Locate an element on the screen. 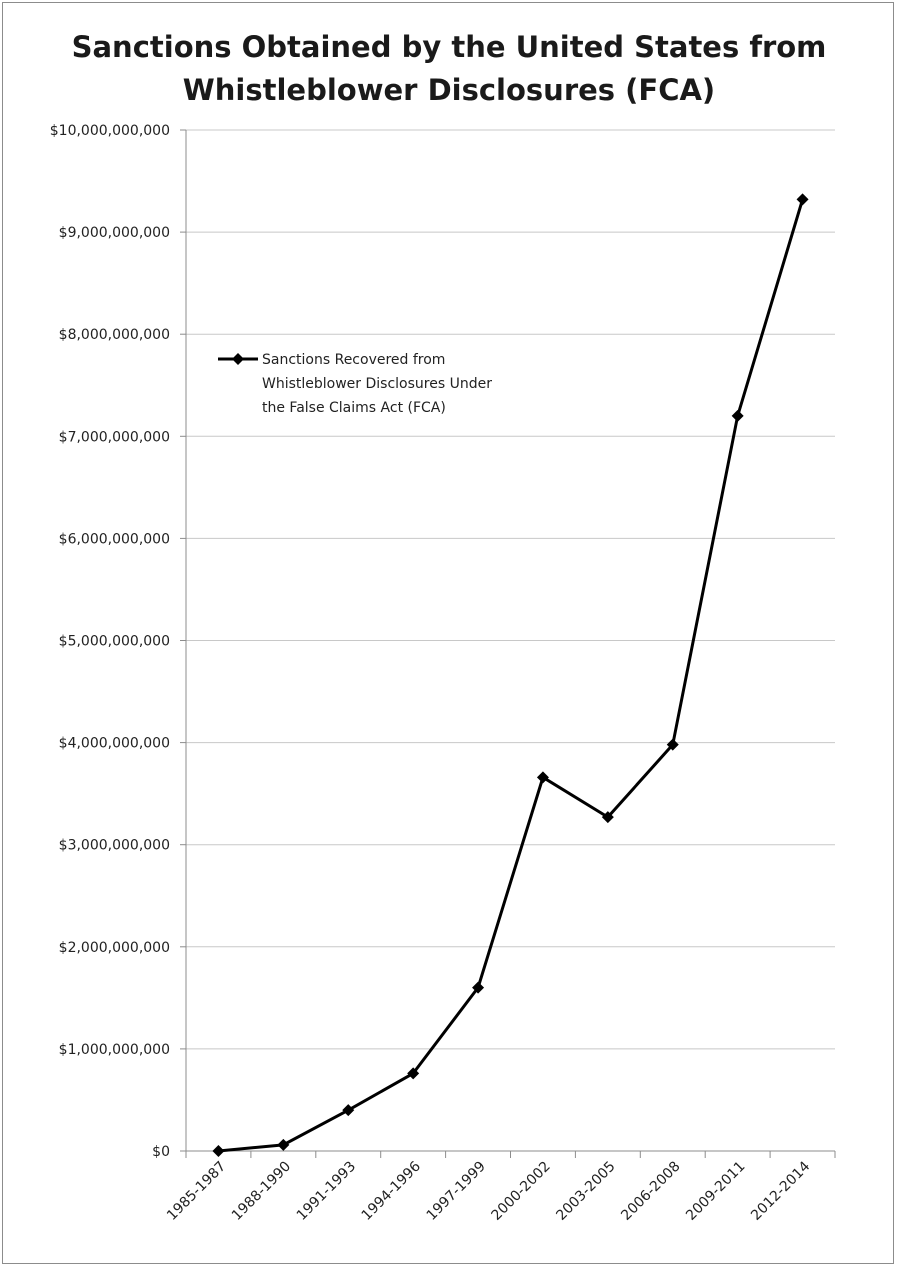  y-tick-label: $9,000,000,000 is located at coordinates (114, 233).